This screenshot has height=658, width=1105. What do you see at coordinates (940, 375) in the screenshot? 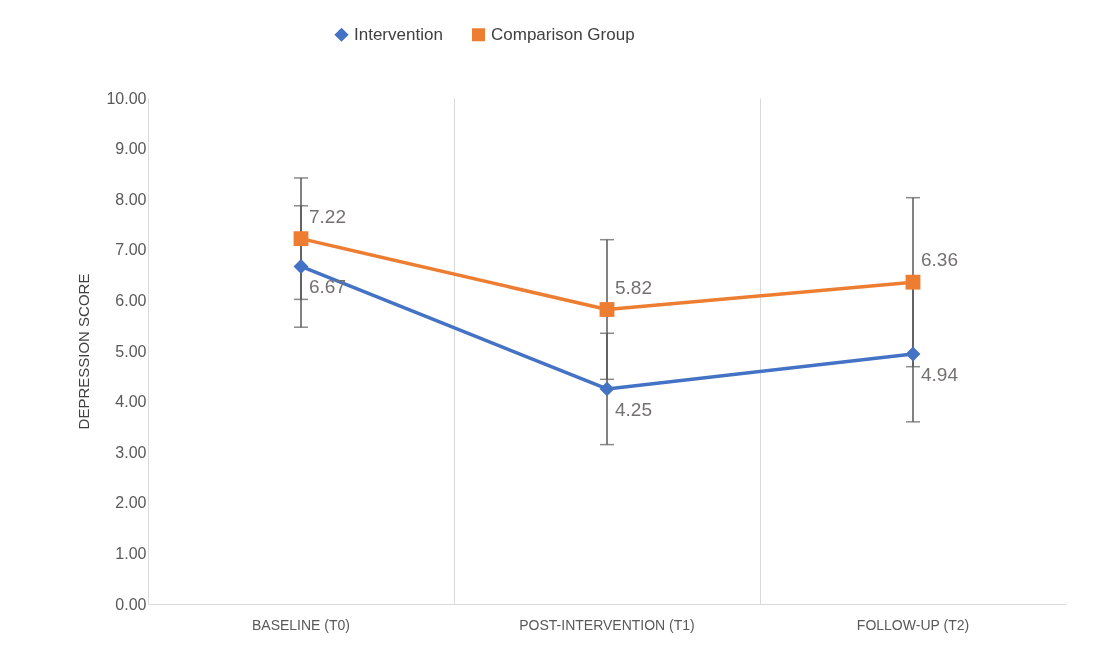
I see `data-label: 4.94` at bounding box center [940, 375].